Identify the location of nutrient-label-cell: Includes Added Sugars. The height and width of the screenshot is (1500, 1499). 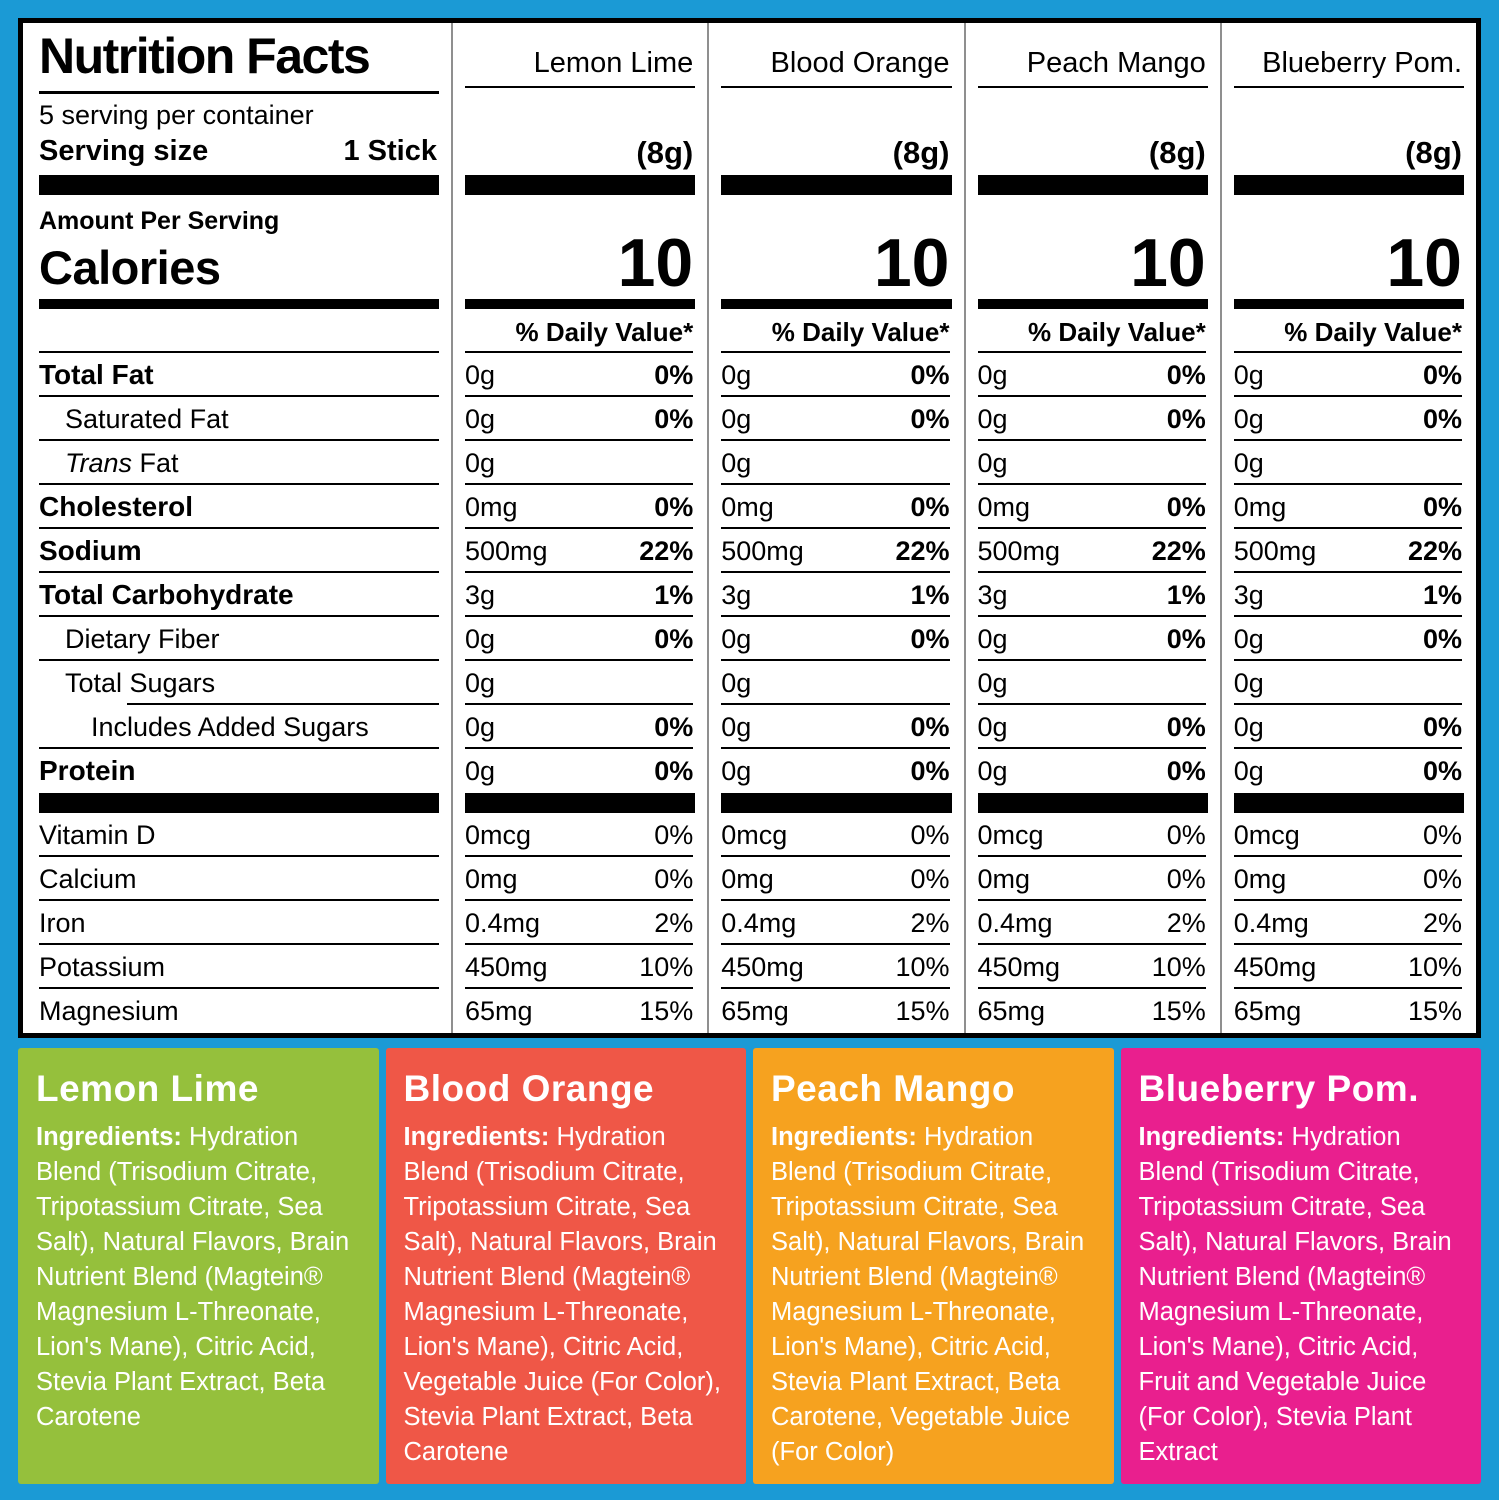
(237, 727).